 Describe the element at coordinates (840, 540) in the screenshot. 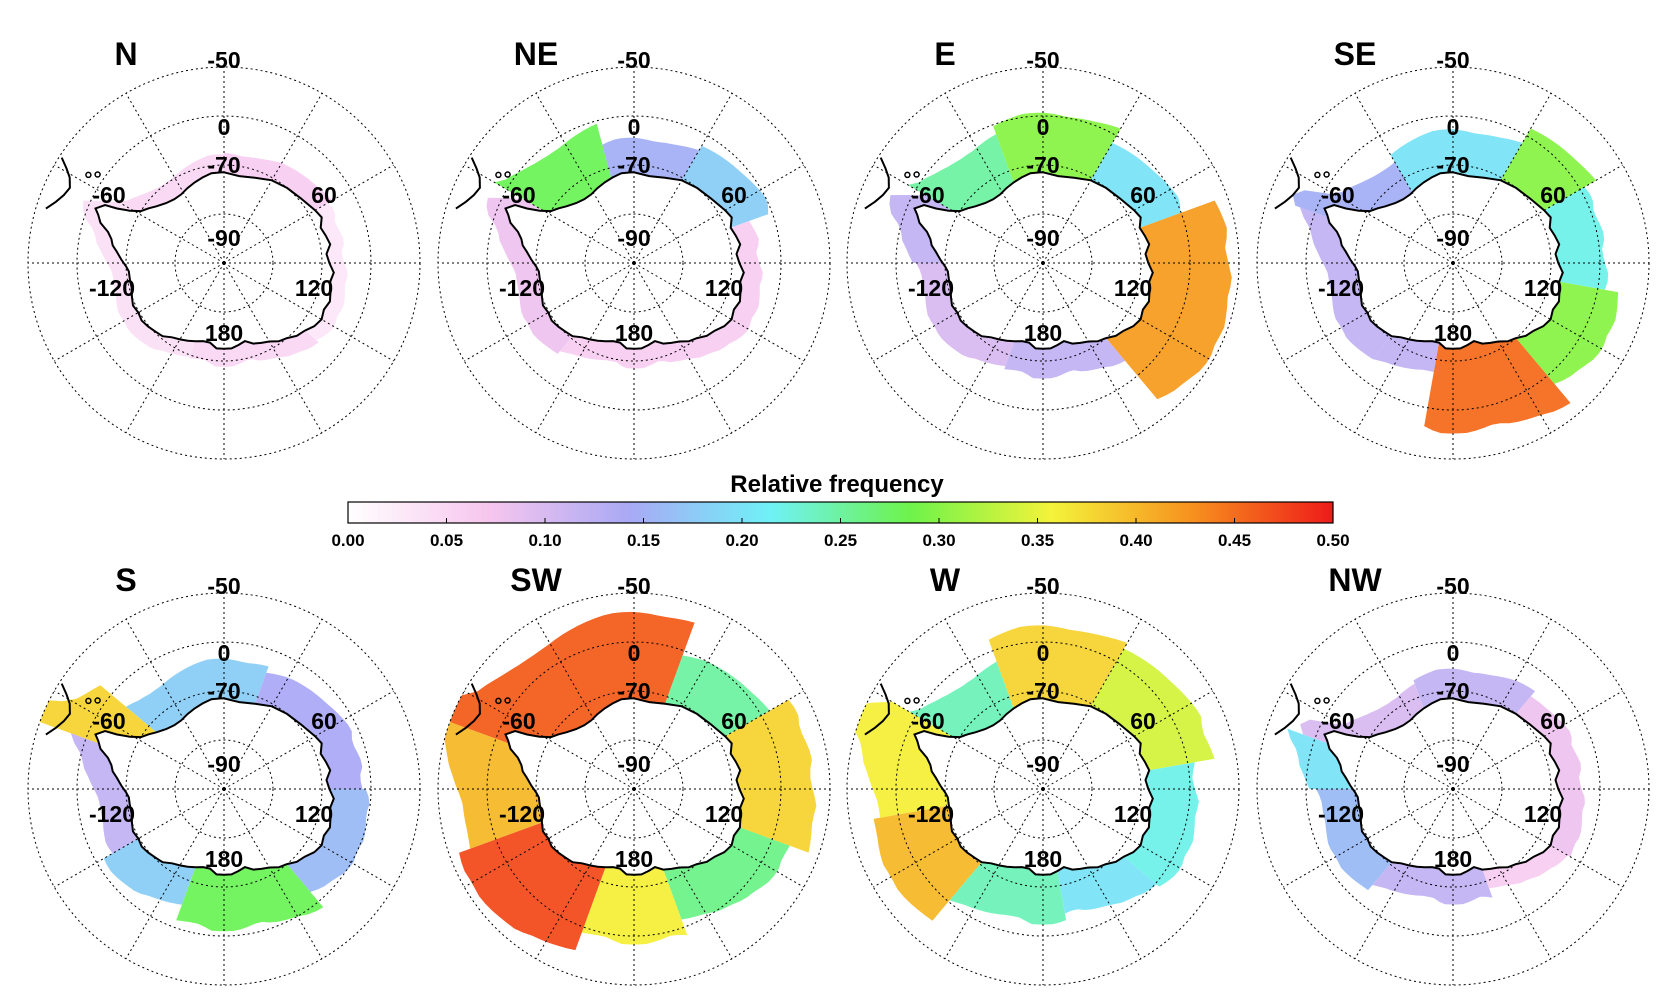

I see `colorbar-tick-label: 0.25` at that location.